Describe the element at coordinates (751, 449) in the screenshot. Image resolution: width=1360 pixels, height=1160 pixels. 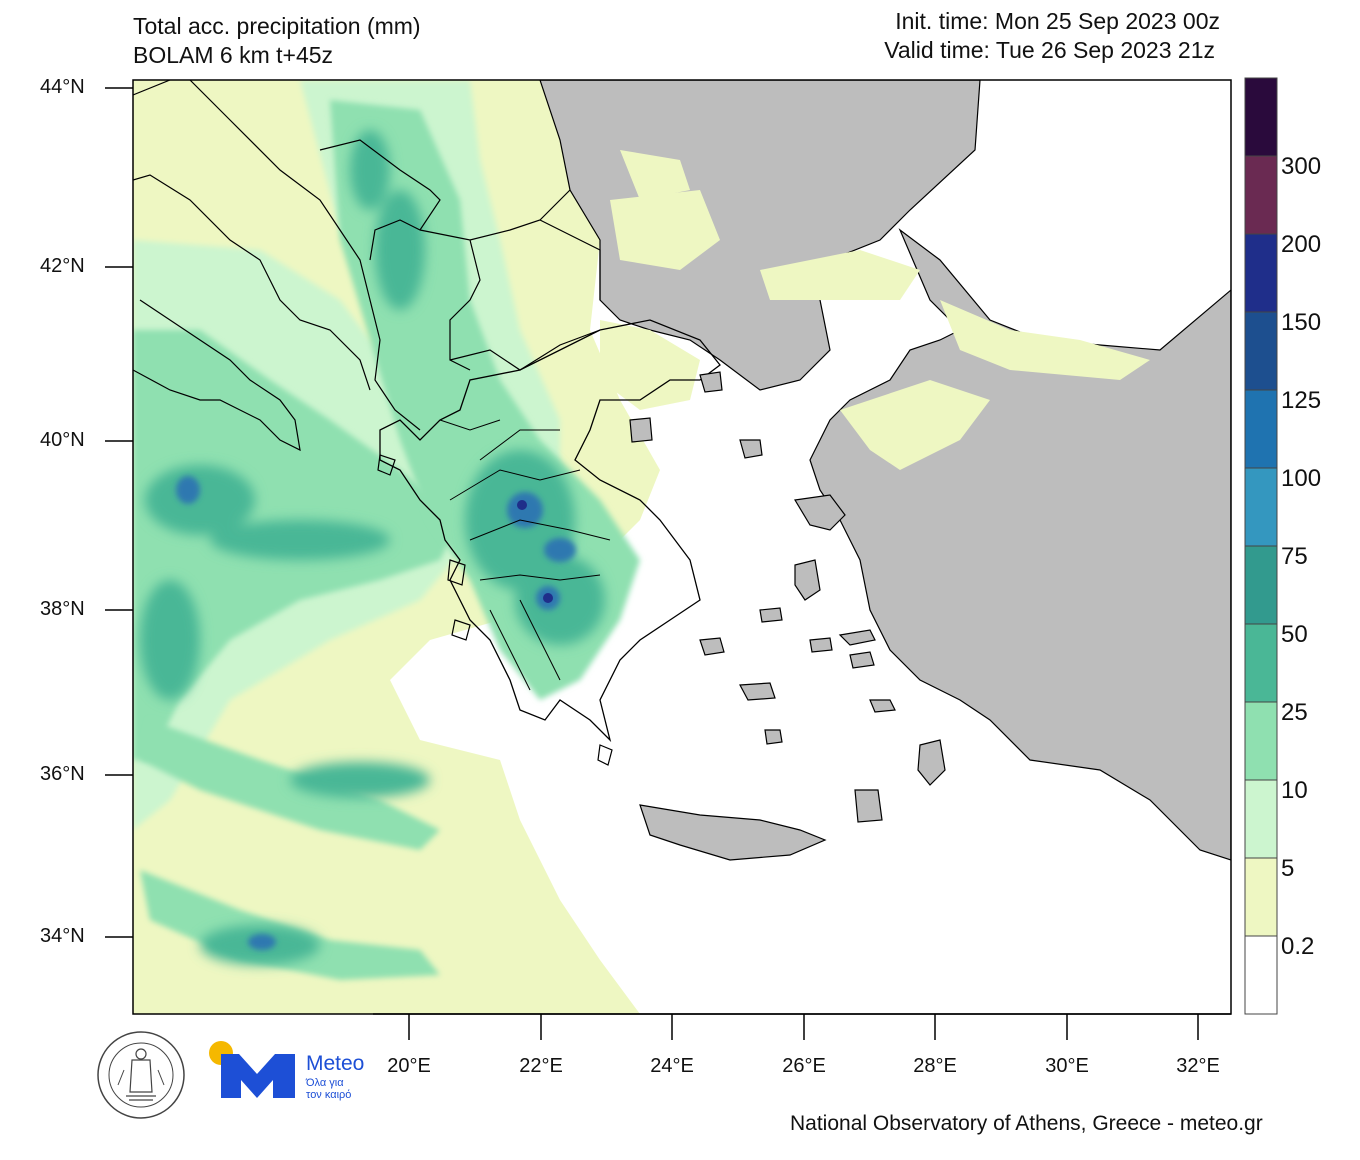
I see `island-lemnos` at that location.